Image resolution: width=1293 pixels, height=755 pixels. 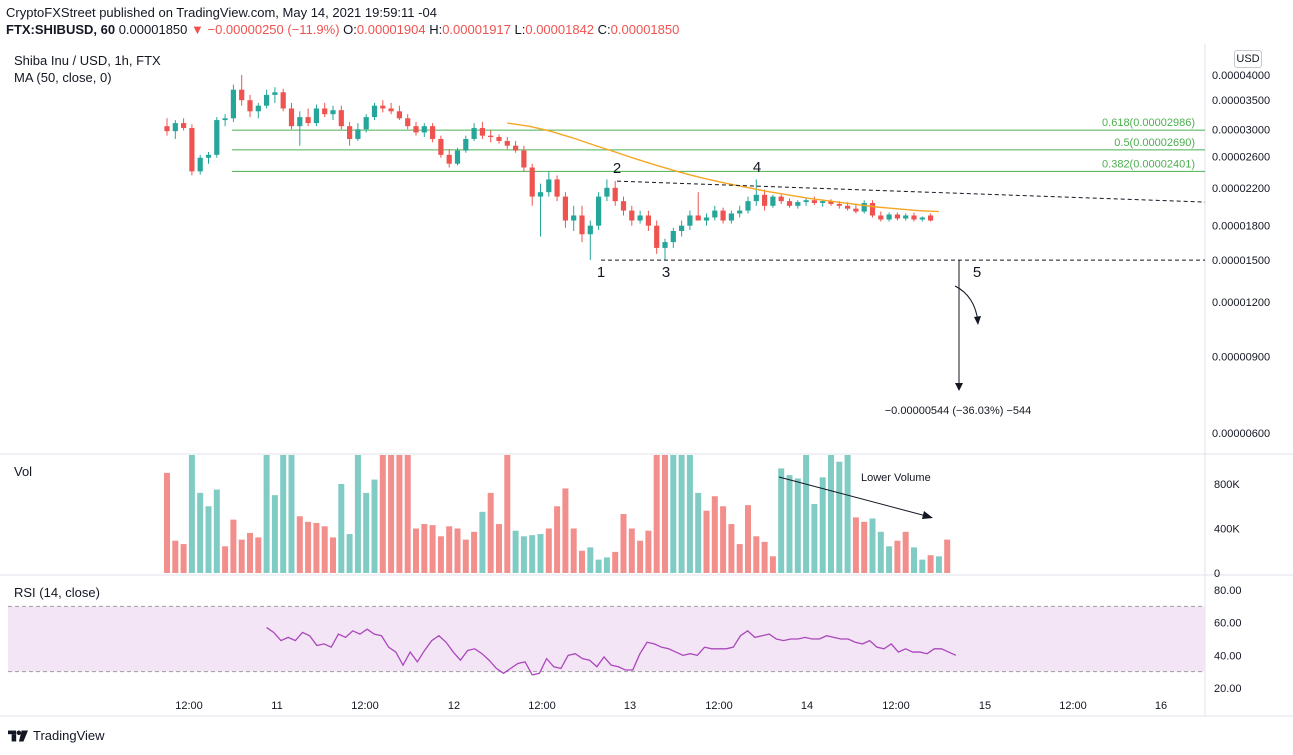 I want to click on rsi-tick-label: 20.00, so click(x=1228, y=689).